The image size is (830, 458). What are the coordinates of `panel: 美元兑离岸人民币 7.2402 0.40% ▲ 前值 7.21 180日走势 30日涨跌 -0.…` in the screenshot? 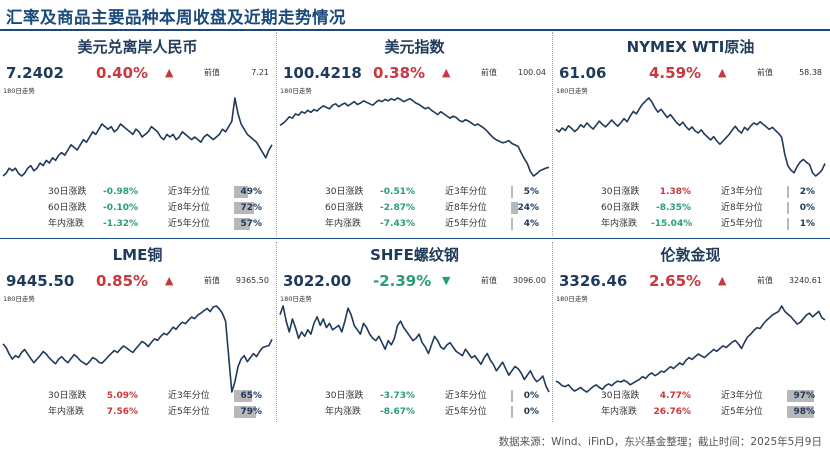 It's located at (137, 133).